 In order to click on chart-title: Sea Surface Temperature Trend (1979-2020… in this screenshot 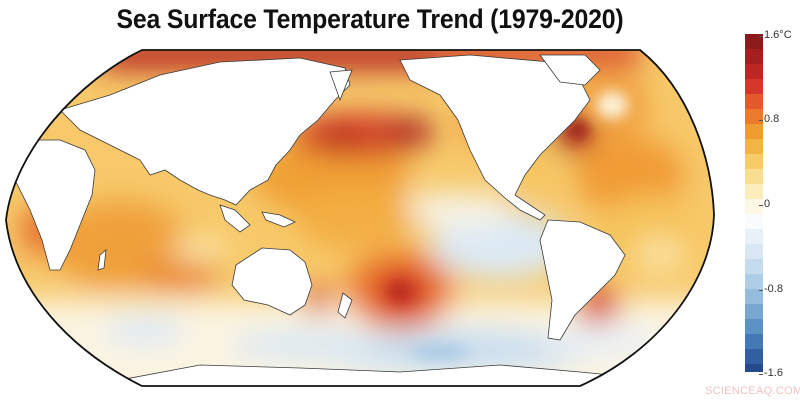, I will do `click(370, 19)`.